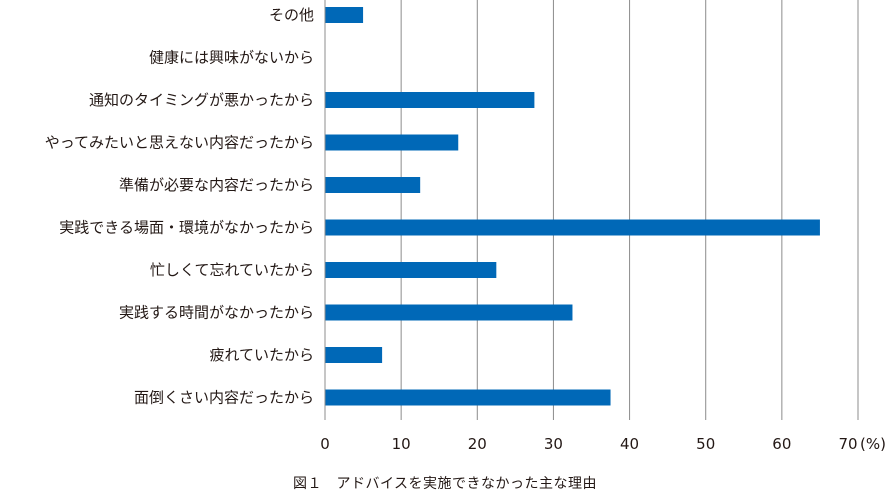 The width and height of the screenshot is (890, 499). I want to click on x-tick-label: 40, so click(629, 444).